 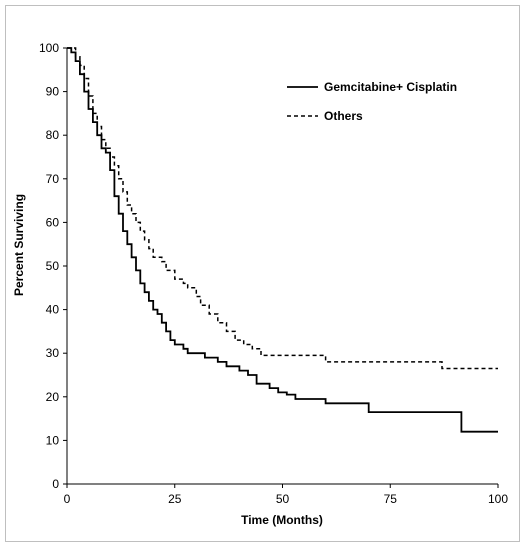 What do you see at coordinates (53, 310) in the screenshot?
I see `y-tick-label: 40` at bounding box center [53, 310].